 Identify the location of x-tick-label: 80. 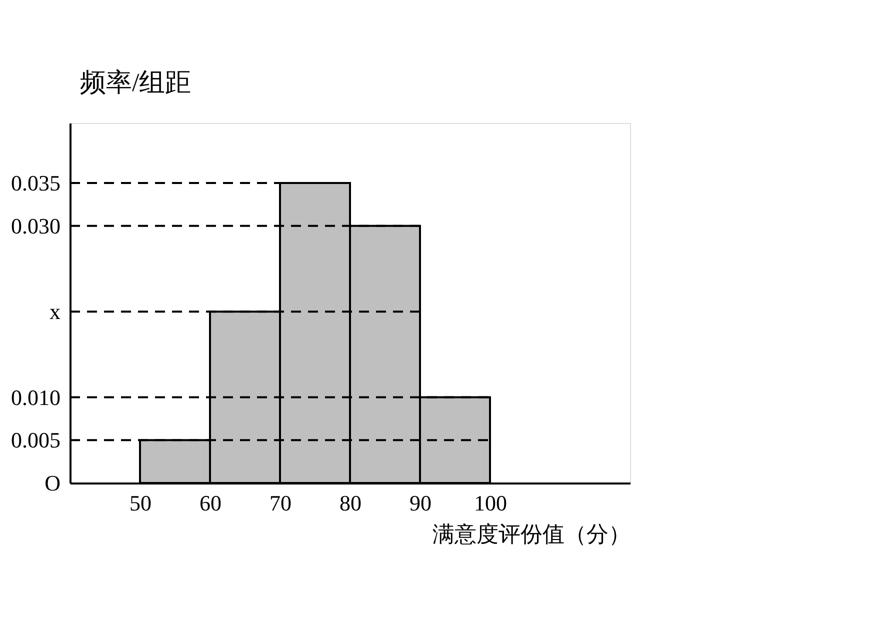
(351, 503).